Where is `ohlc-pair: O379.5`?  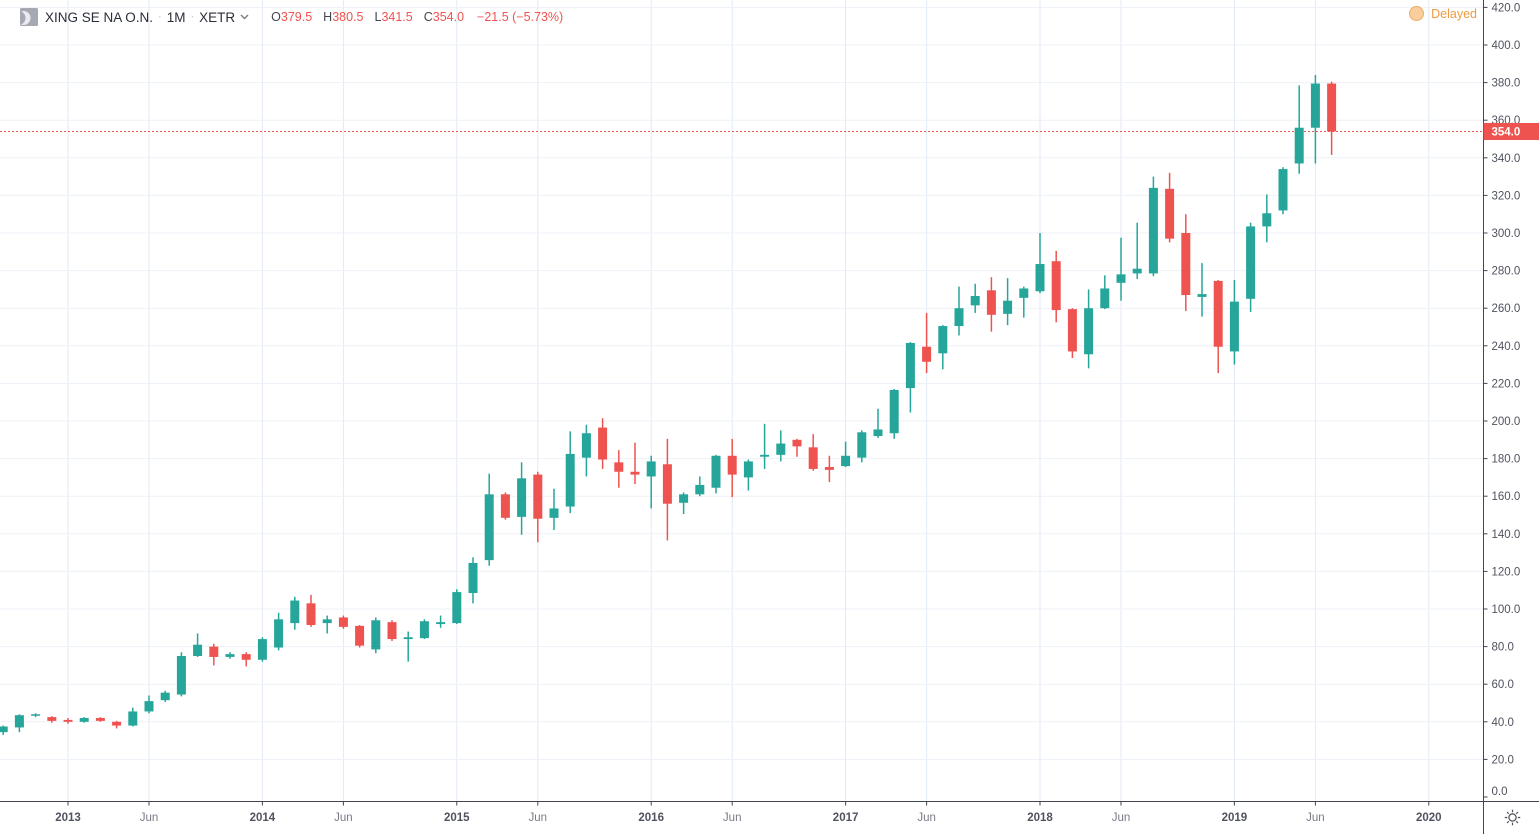
ohlc-pair: O379.5 is located at coordinates (292, 17).